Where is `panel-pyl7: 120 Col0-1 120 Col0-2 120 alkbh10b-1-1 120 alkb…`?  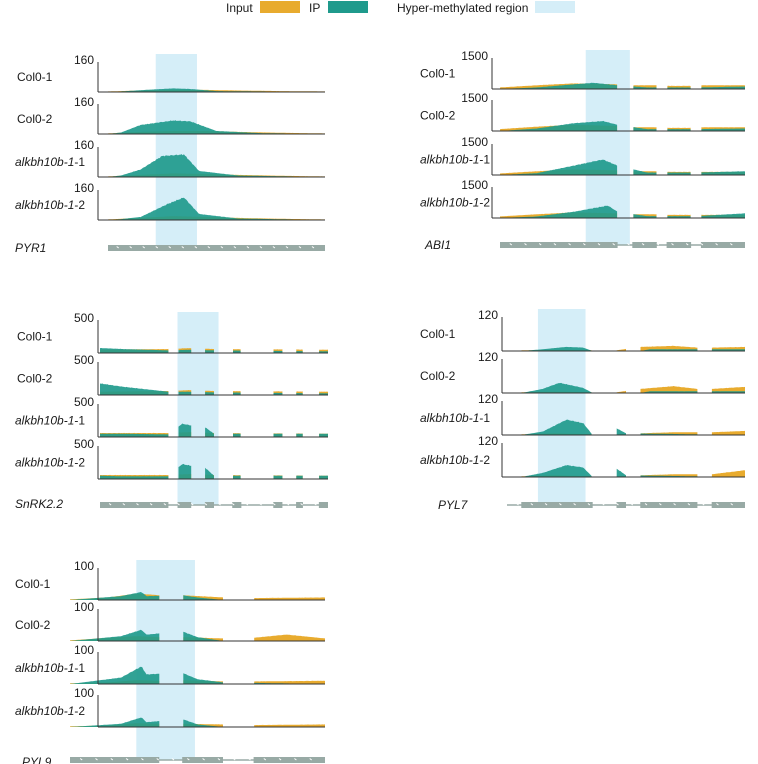 panel-pyl7: 120 Col0-1 120 Col0-2 120 alkbh10b-1-1 120 alkb… is located at coordinates (582, 410).